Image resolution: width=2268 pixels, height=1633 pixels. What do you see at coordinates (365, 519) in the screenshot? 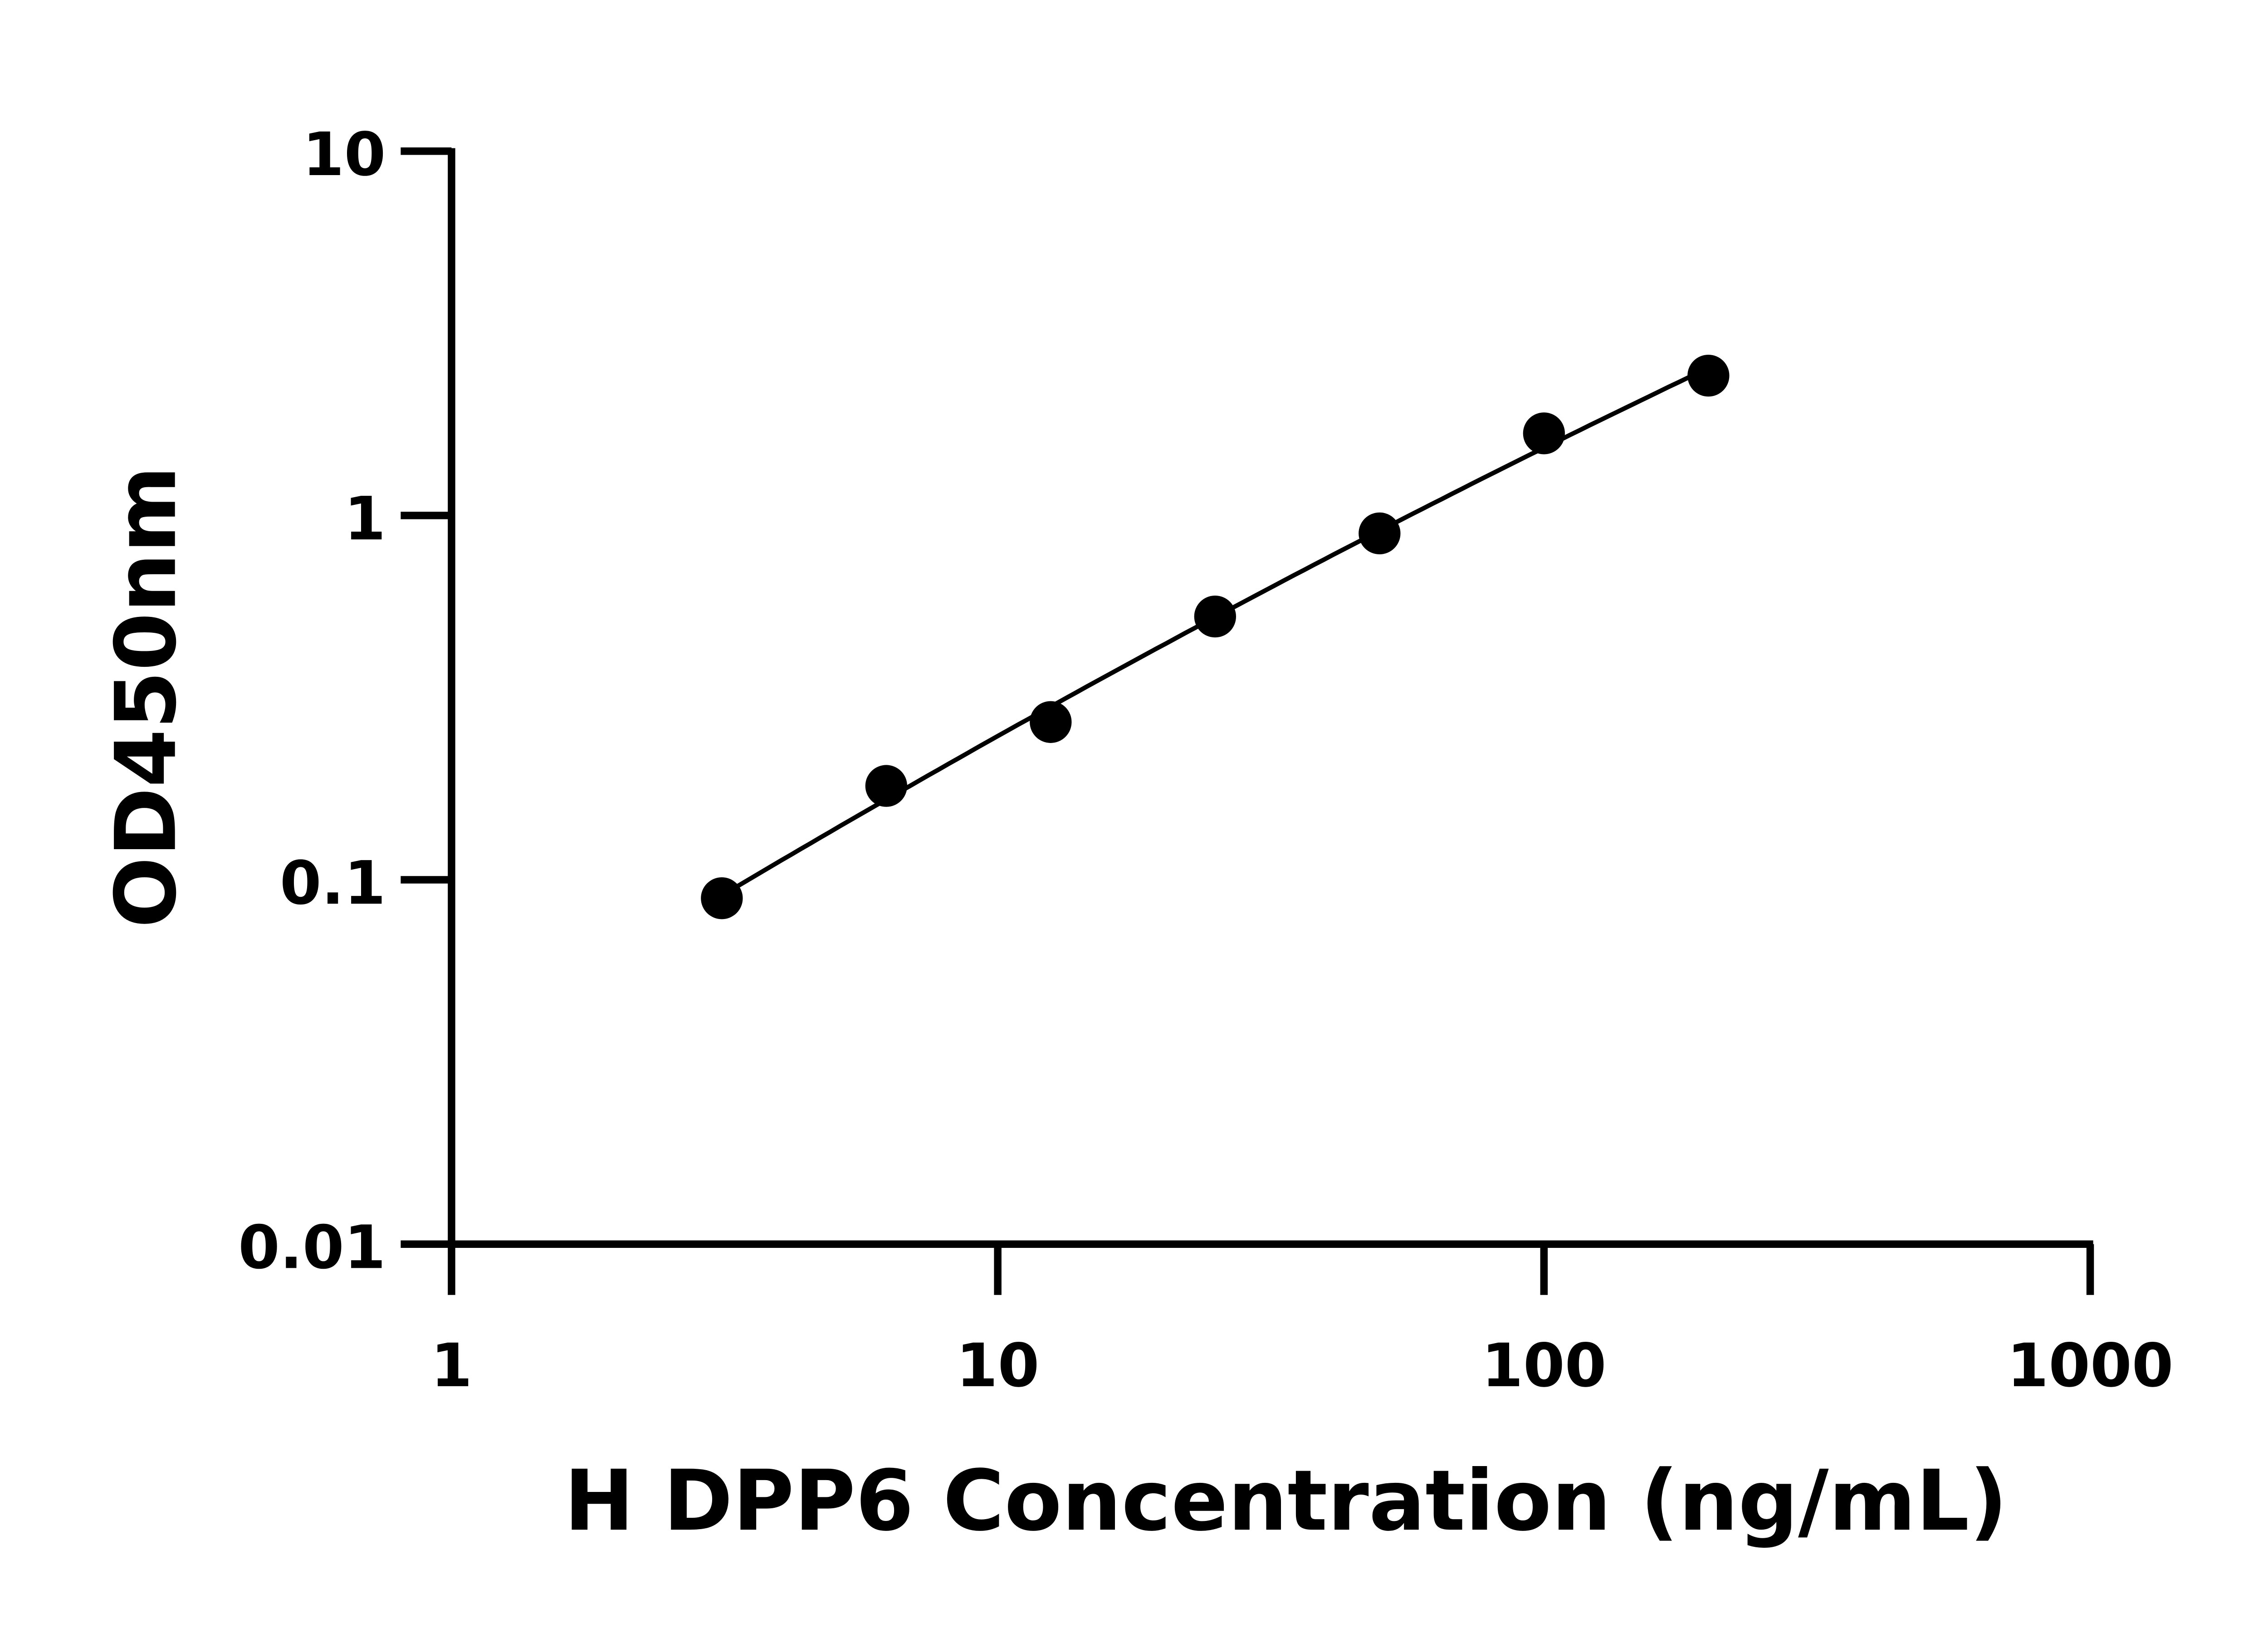
I see `y-tick-label: 1` at bounding box center [365, 519].